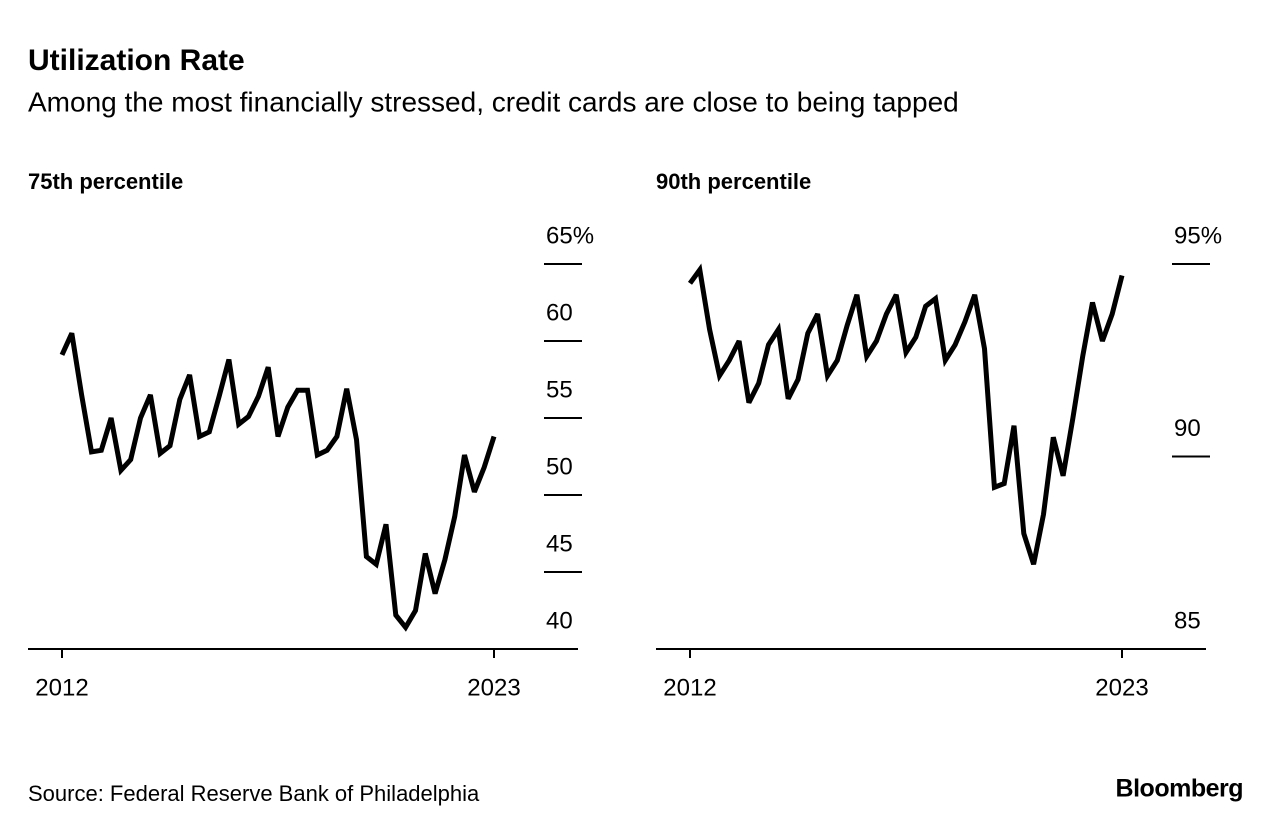 The image size is (1283, 834). I want to click on panel-title: 90th percentile, so click(733, 181).